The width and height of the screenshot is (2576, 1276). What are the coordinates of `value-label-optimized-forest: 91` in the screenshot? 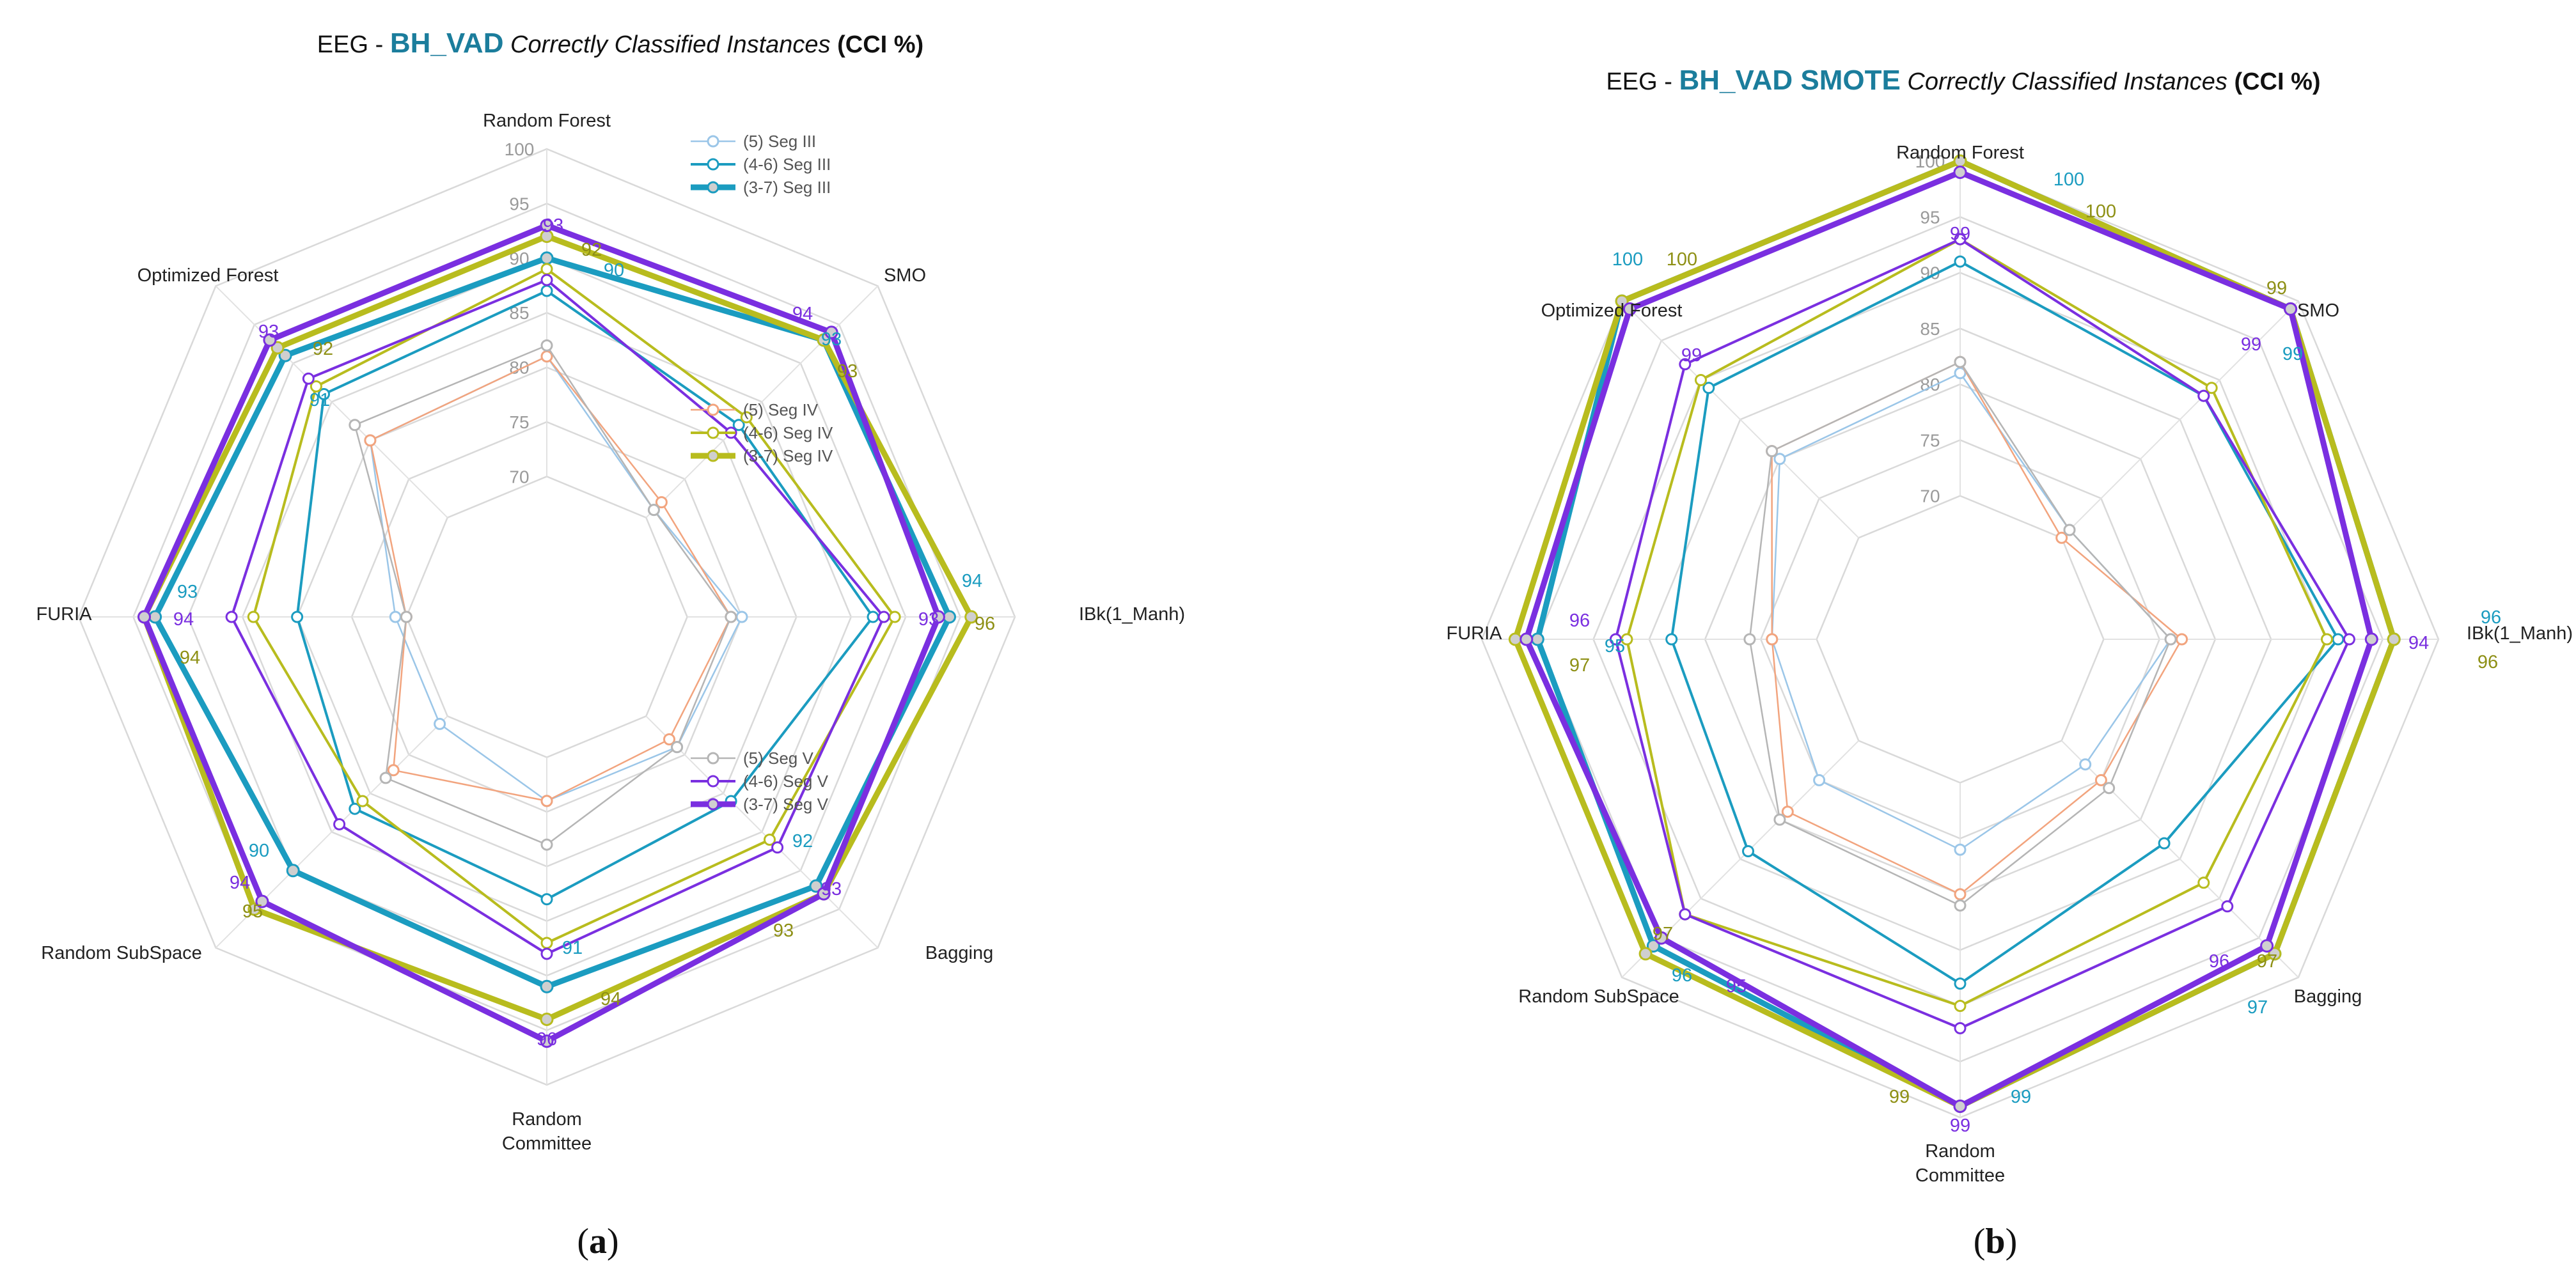 It's located at (320, 400).